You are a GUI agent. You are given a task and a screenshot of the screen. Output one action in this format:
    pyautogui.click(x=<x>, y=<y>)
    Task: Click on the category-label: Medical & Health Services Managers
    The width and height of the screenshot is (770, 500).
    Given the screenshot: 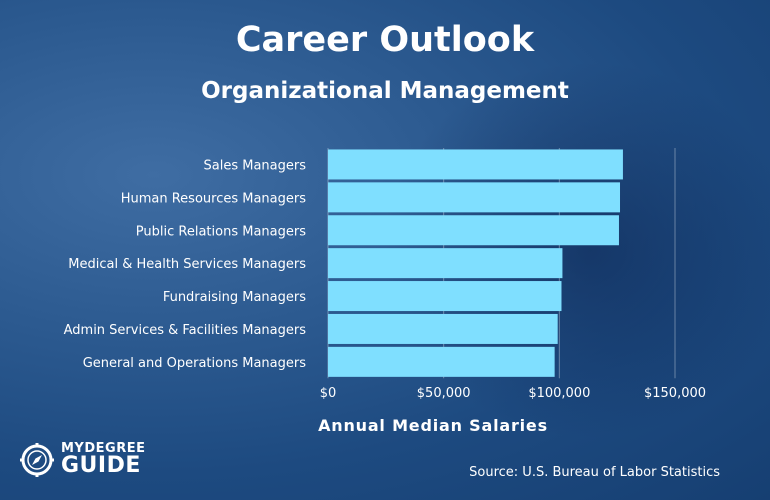 What is the action you would take?
    pyautogui.click(x=187, y=264)
    